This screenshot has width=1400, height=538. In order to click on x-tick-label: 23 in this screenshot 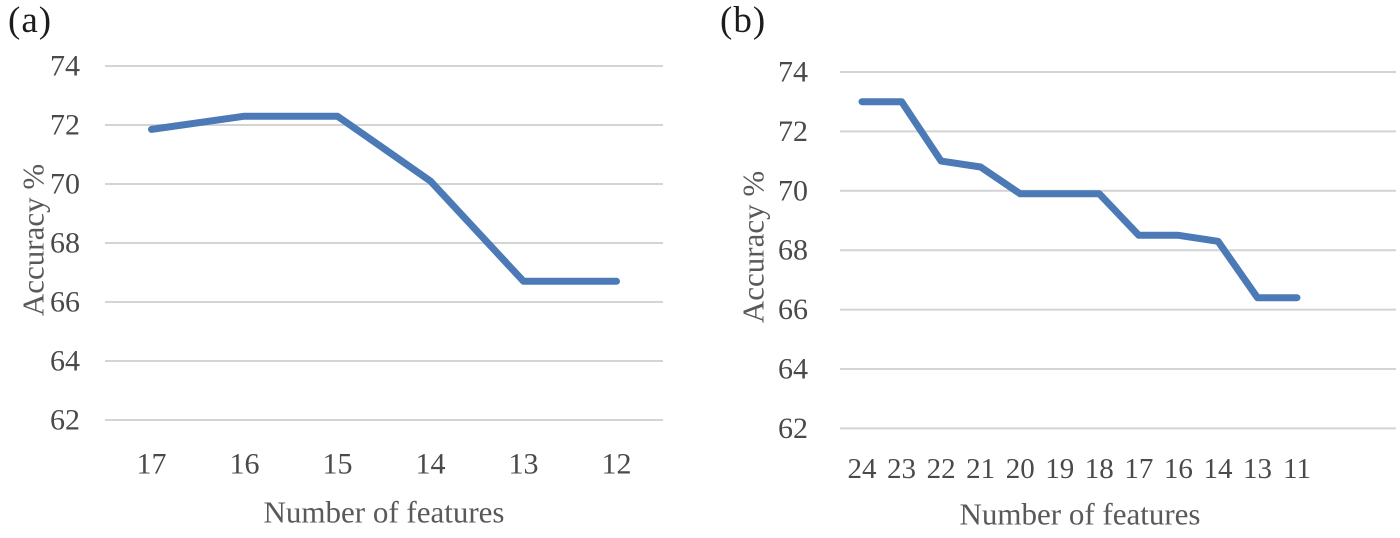, I will do `click(901, 469)`.